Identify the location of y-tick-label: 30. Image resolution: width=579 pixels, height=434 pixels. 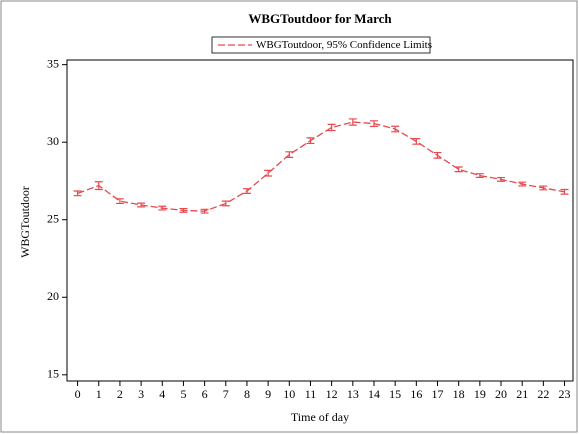
(53, 141).